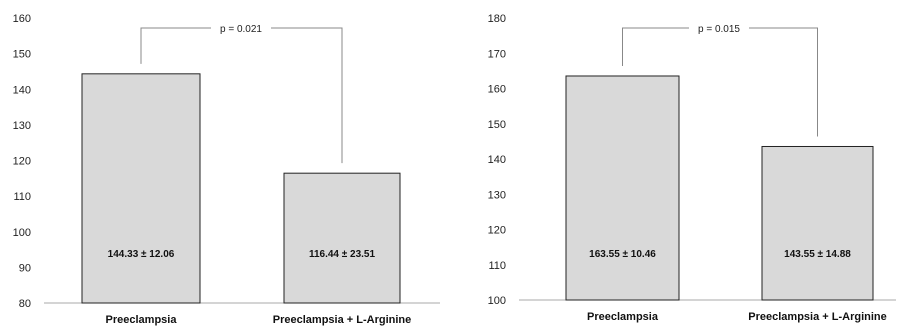 The width and height of the screenshot is (899, 329). Describe the element at coordinates (497, 19) in the screenshot. I see `y-tick-label: 180` at that location.